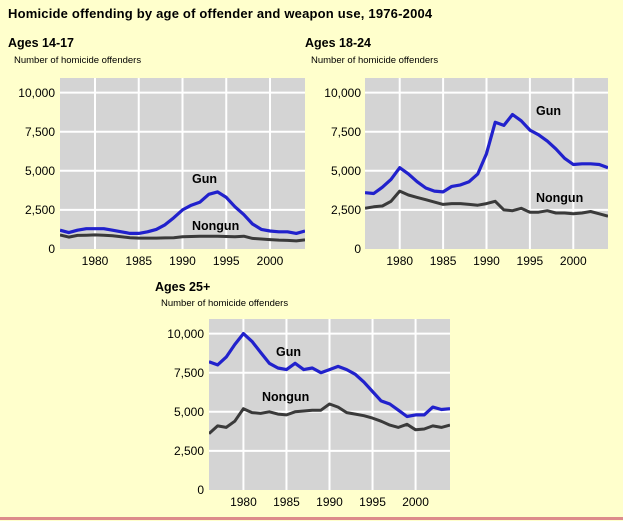 The height and width of the screenshot is (521, 623). Describe the element at coordinates (41, 43) in the screenshot. I see `chart-title: Ages 14-17` at that location.